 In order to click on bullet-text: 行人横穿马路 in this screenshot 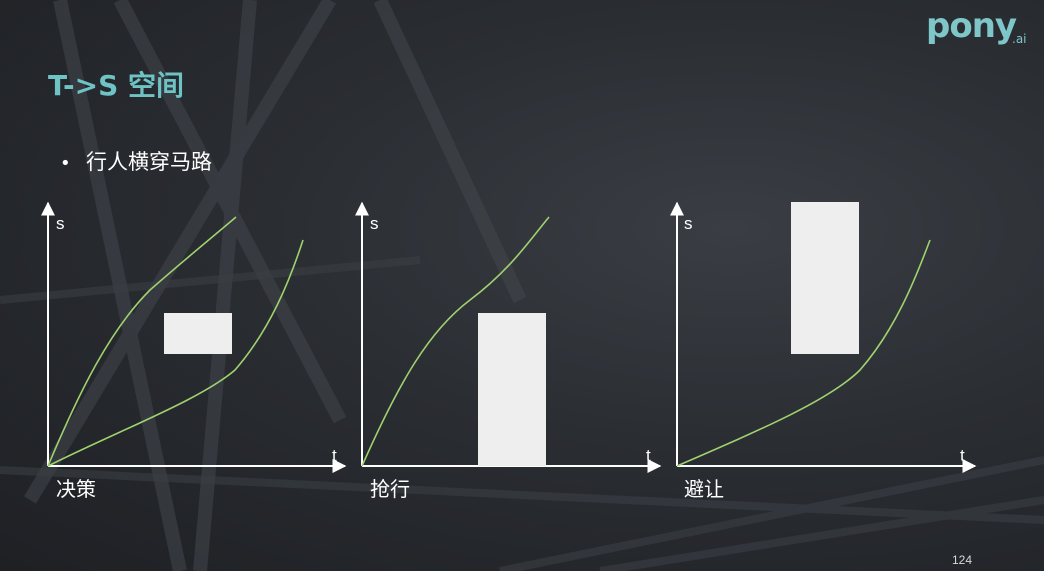, I will do `click(149, 162)`.